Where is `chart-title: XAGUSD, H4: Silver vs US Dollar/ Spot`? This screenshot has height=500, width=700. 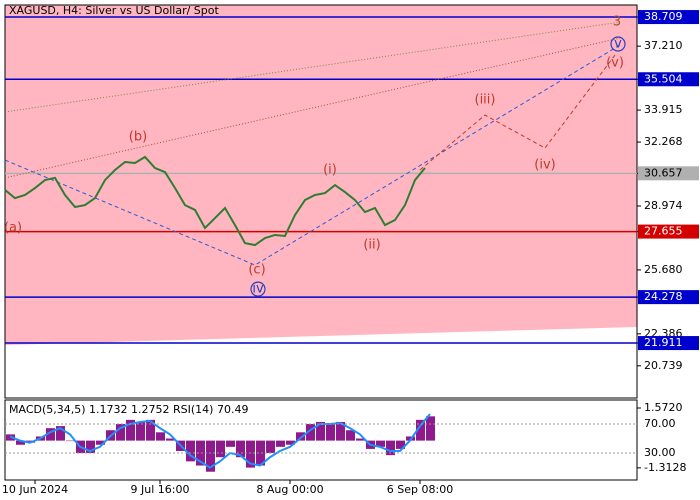 chart-title: XAGUSD, H4: Silver vs US Dollar/ Spot is located at coordinates (114, 10).